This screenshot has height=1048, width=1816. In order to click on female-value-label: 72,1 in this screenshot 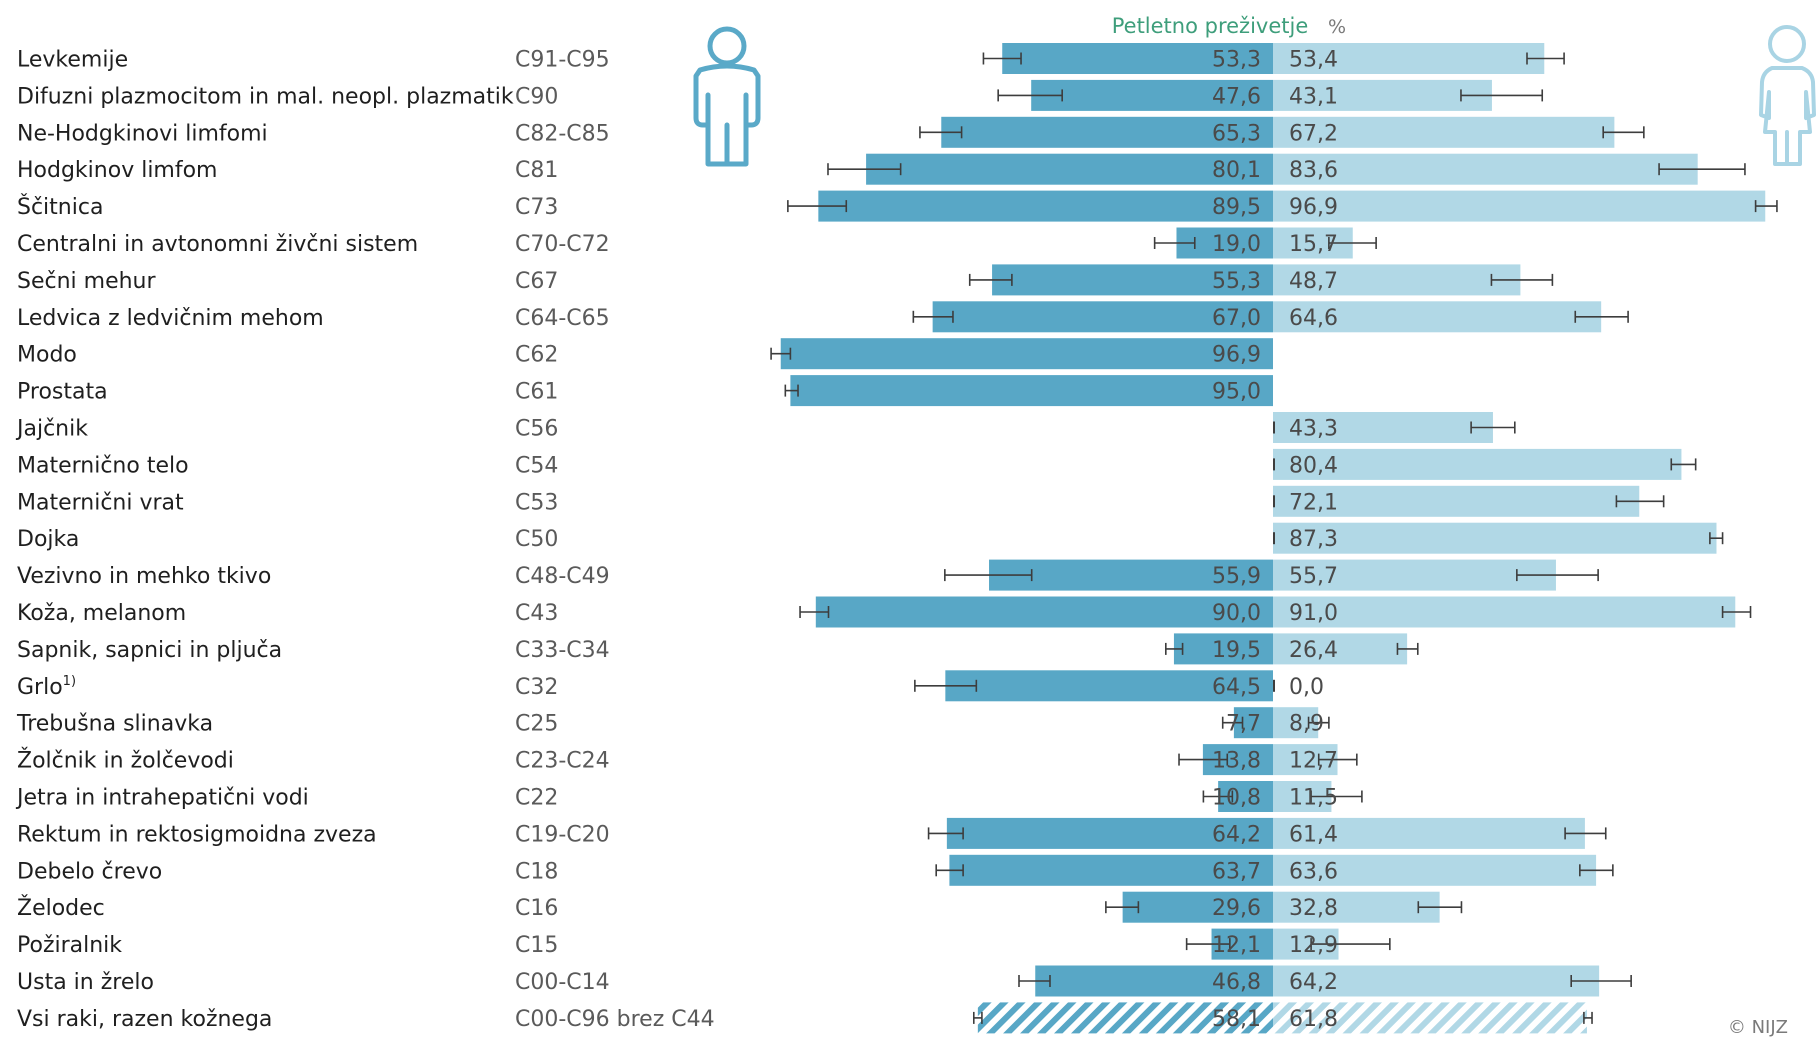, I will do `click(1313, 502)`.